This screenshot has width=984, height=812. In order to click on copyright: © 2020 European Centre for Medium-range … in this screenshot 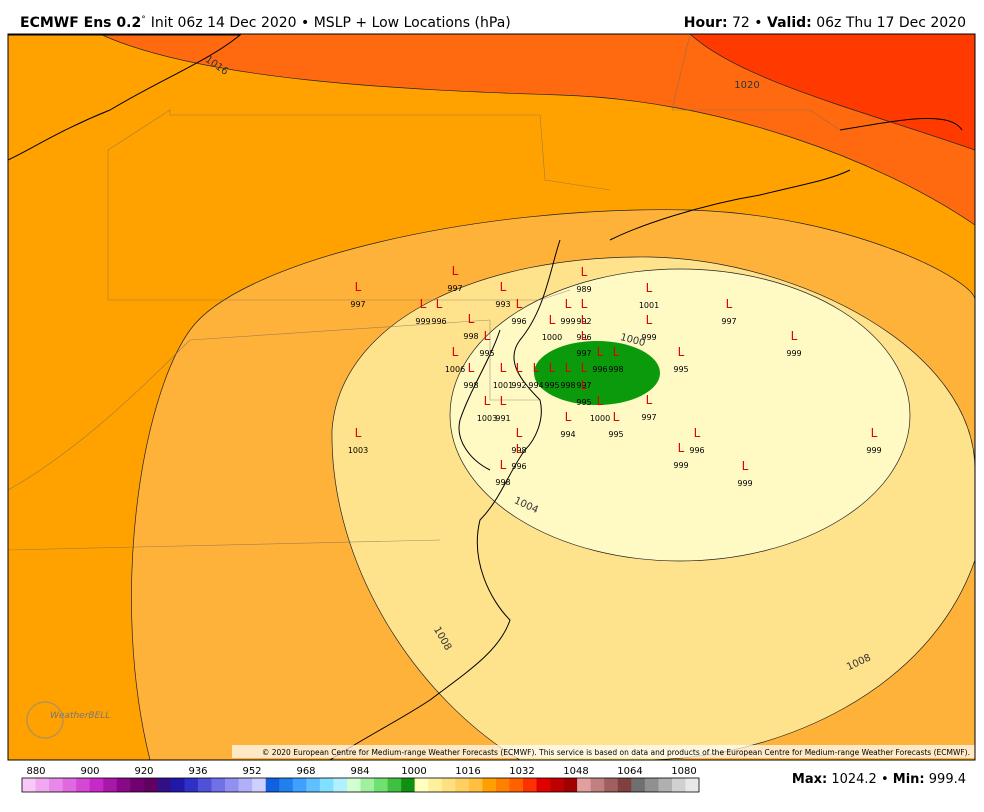, I will do `click(616, 752)`.